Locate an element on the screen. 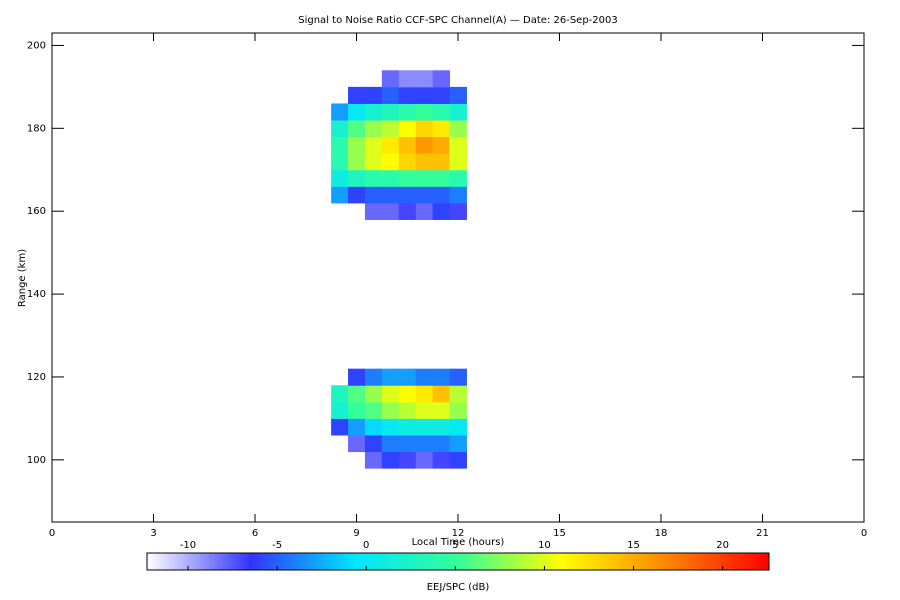 This screenshot has width=900, height=600. colorbar-tick-label: 20 is located at coordinates (722, 545).